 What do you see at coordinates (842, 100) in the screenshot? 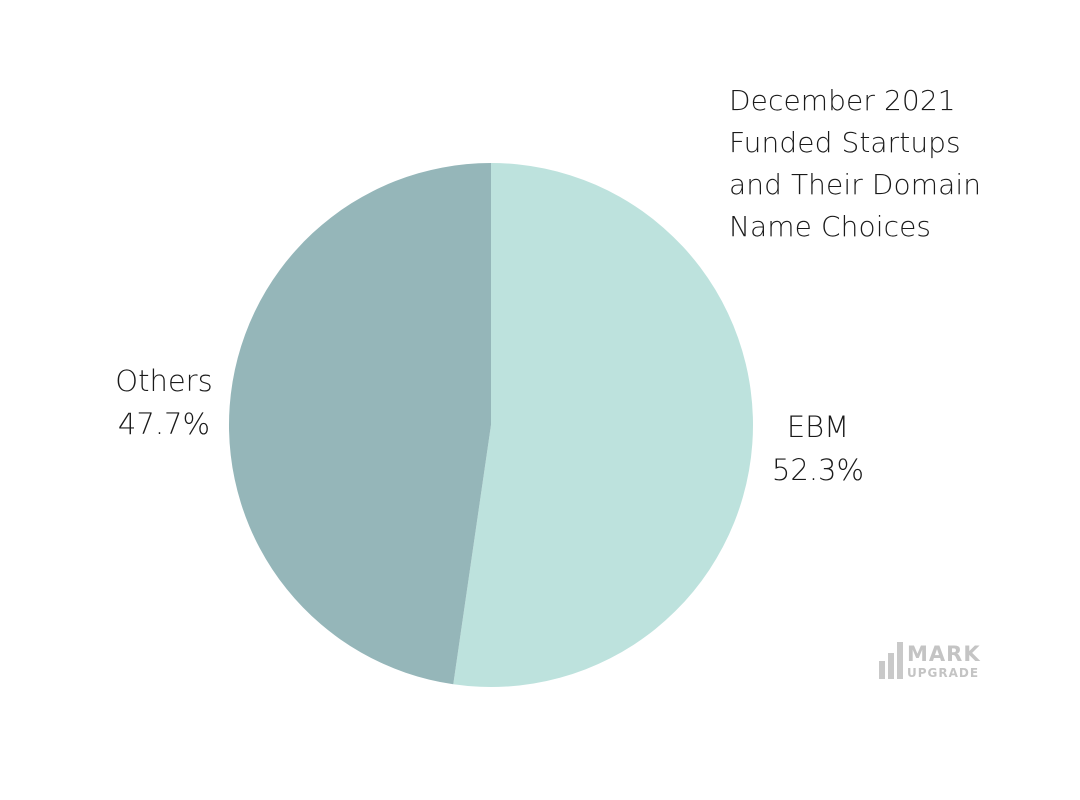
I see `chart-title-line: December 2021` at bounding box center [842, 100].